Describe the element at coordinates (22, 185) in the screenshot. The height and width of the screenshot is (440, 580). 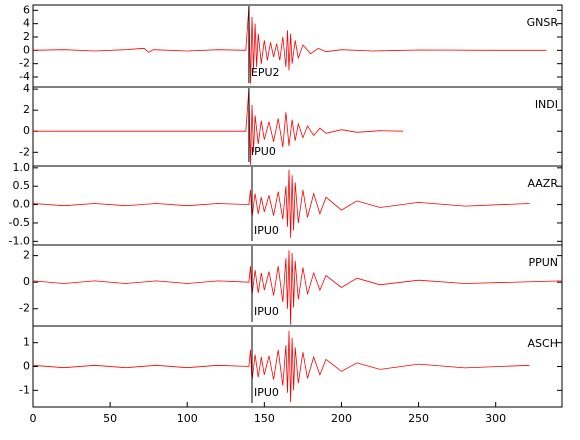
I see `y-tick-label: 0.5` at that location.